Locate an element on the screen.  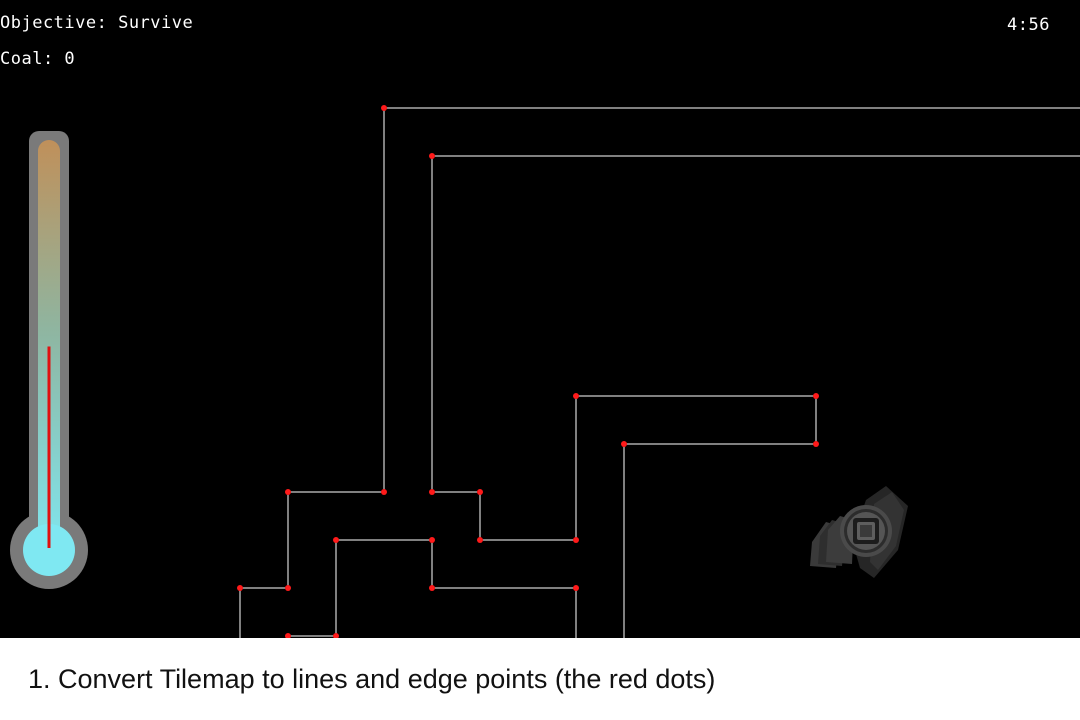
thermometer-bulb is located at coordinates (49, 550).